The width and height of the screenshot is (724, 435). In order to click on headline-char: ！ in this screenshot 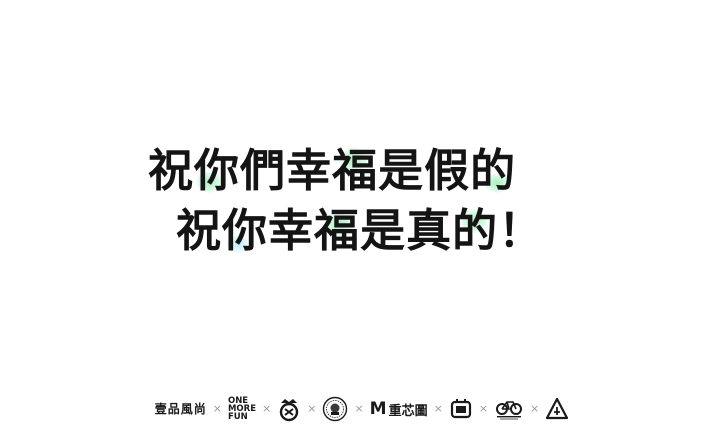, I will do `click(521, 230)`.